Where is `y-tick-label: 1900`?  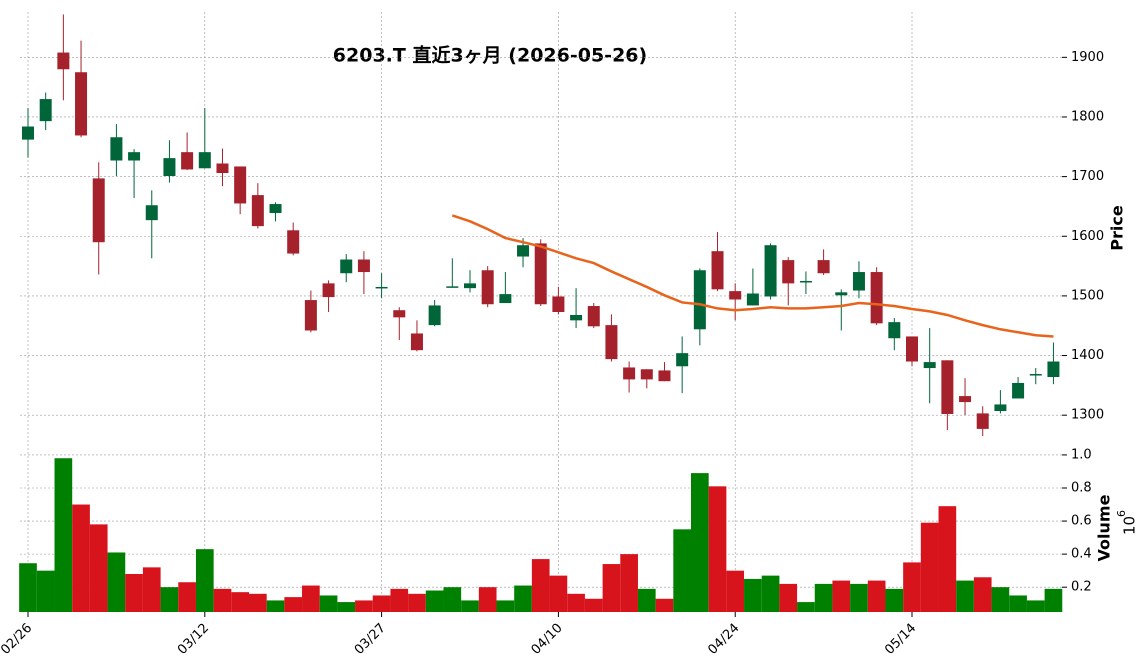 y-tick-label: 1900 is located at coordinates (1087, 57).